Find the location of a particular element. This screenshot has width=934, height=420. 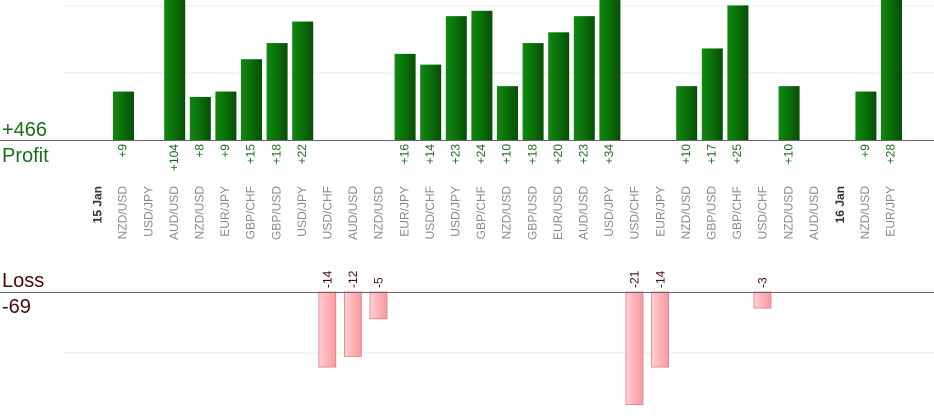

profit-data-label: +24 is located at coordinates (481, 154).